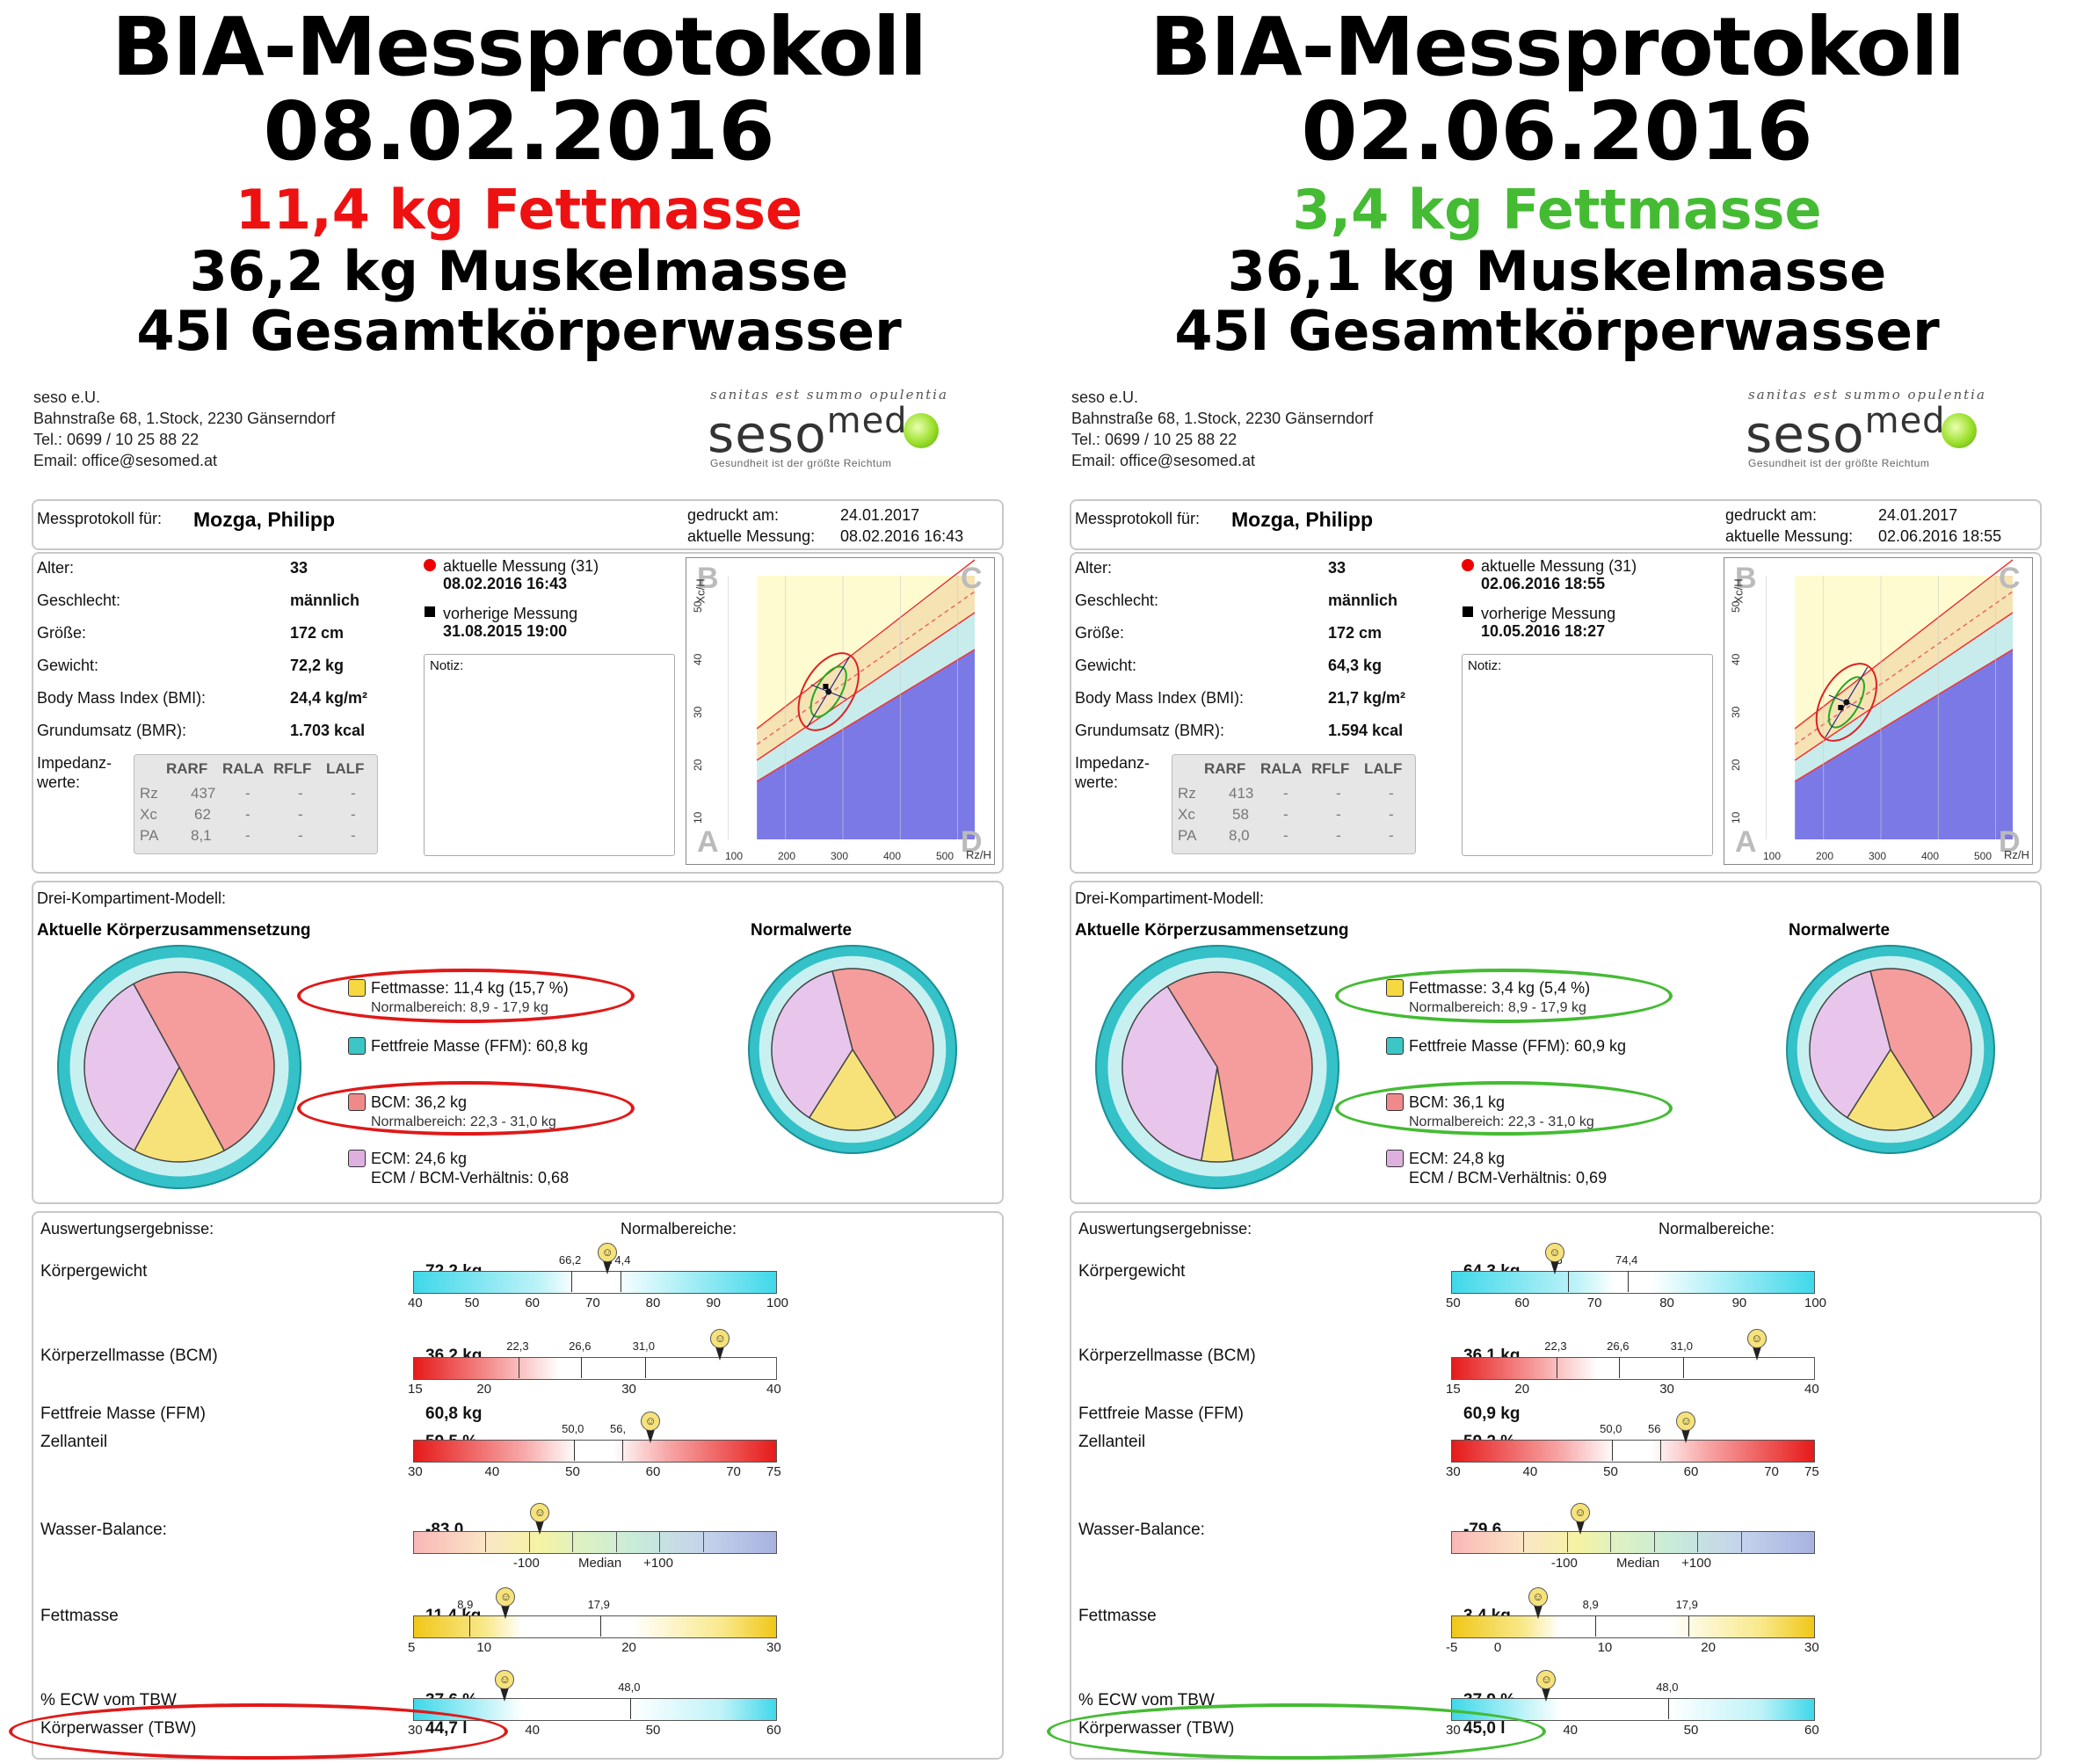 Image resolution: width=2076 pixels, height=1764 pixels. Describe the element at coordinates (412, 1647) in the screenshot. I see `range-tick-label: 5` at that location.